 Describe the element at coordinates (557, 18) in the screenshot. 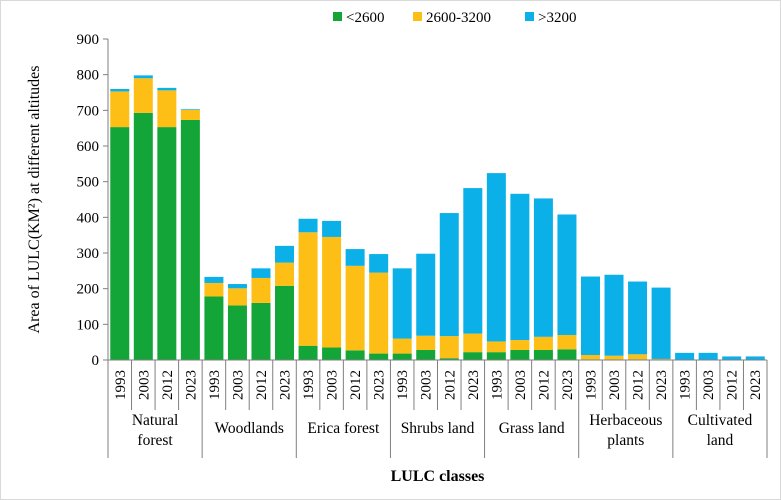

I see `legend-label: >3200` at that location.